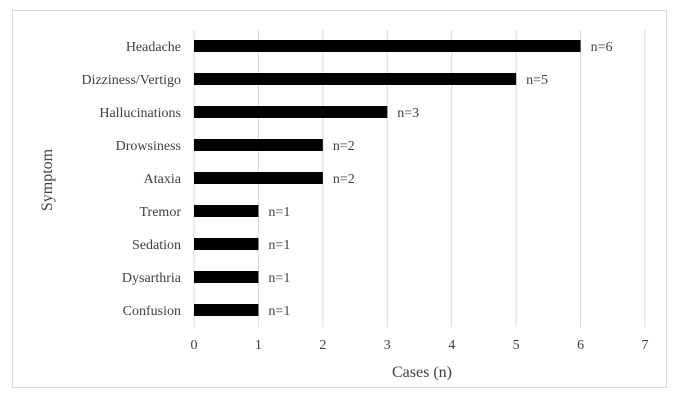 This screenshot has width=674, height=394. What do you see at coordinates (131, 80) in the screenshot?
I see `category-label: Dizziness/Vertigo` at bounding box center [131, 80].